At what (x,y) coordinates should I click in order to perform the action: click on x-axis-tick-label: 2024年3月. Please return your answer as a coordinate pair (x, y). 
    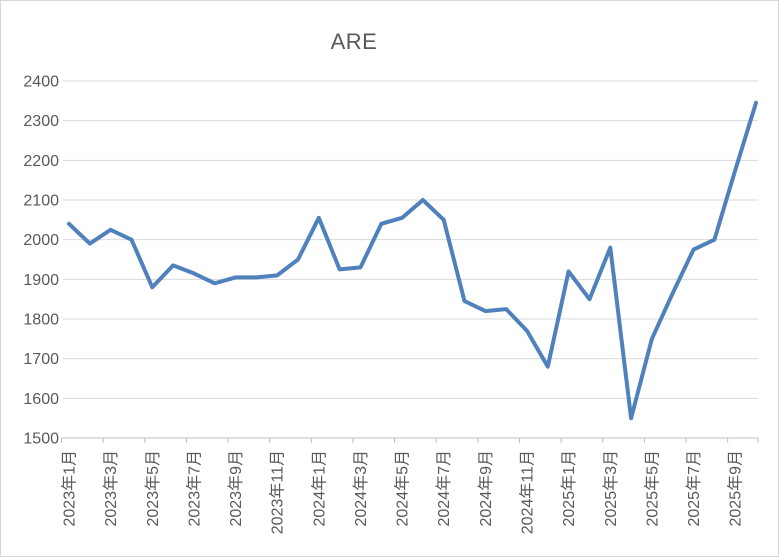
    Looking at the image, I should click on (361, 488).